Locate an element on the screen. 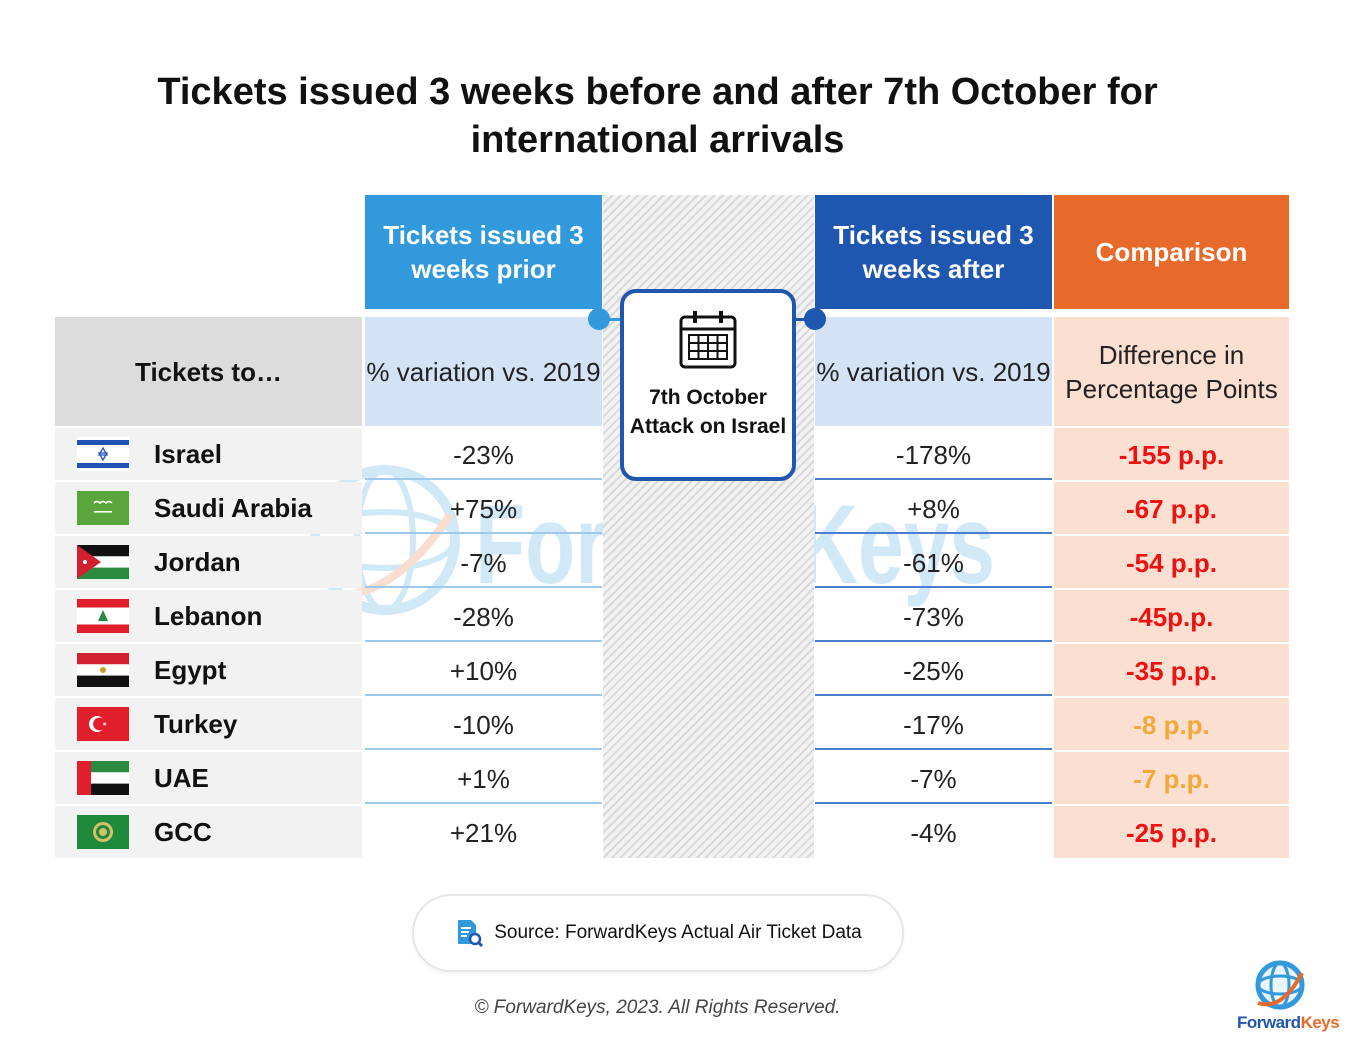  country-cell: Lebanon is located at coordinates (208, 616).